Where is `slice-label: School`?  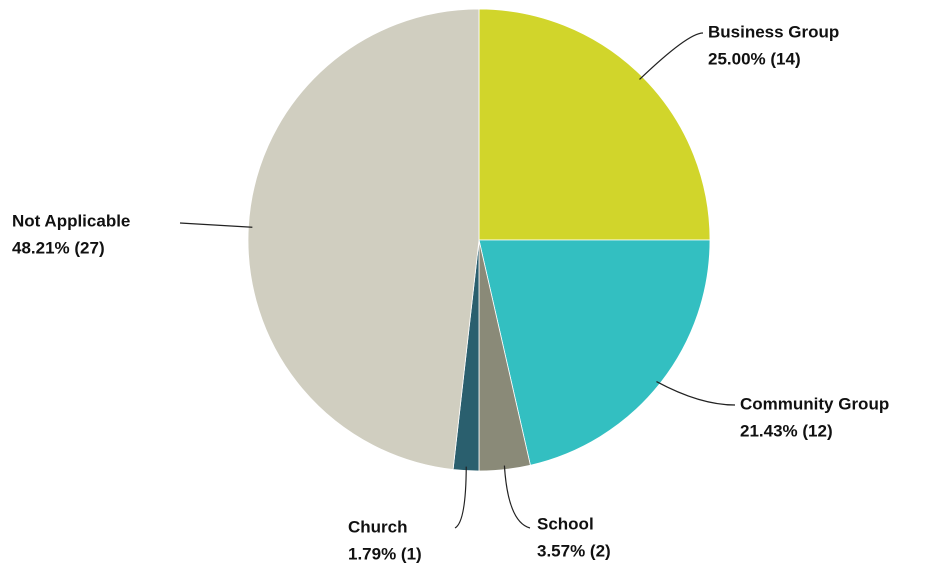 slice-label: School is located at coordinates (565, 523).